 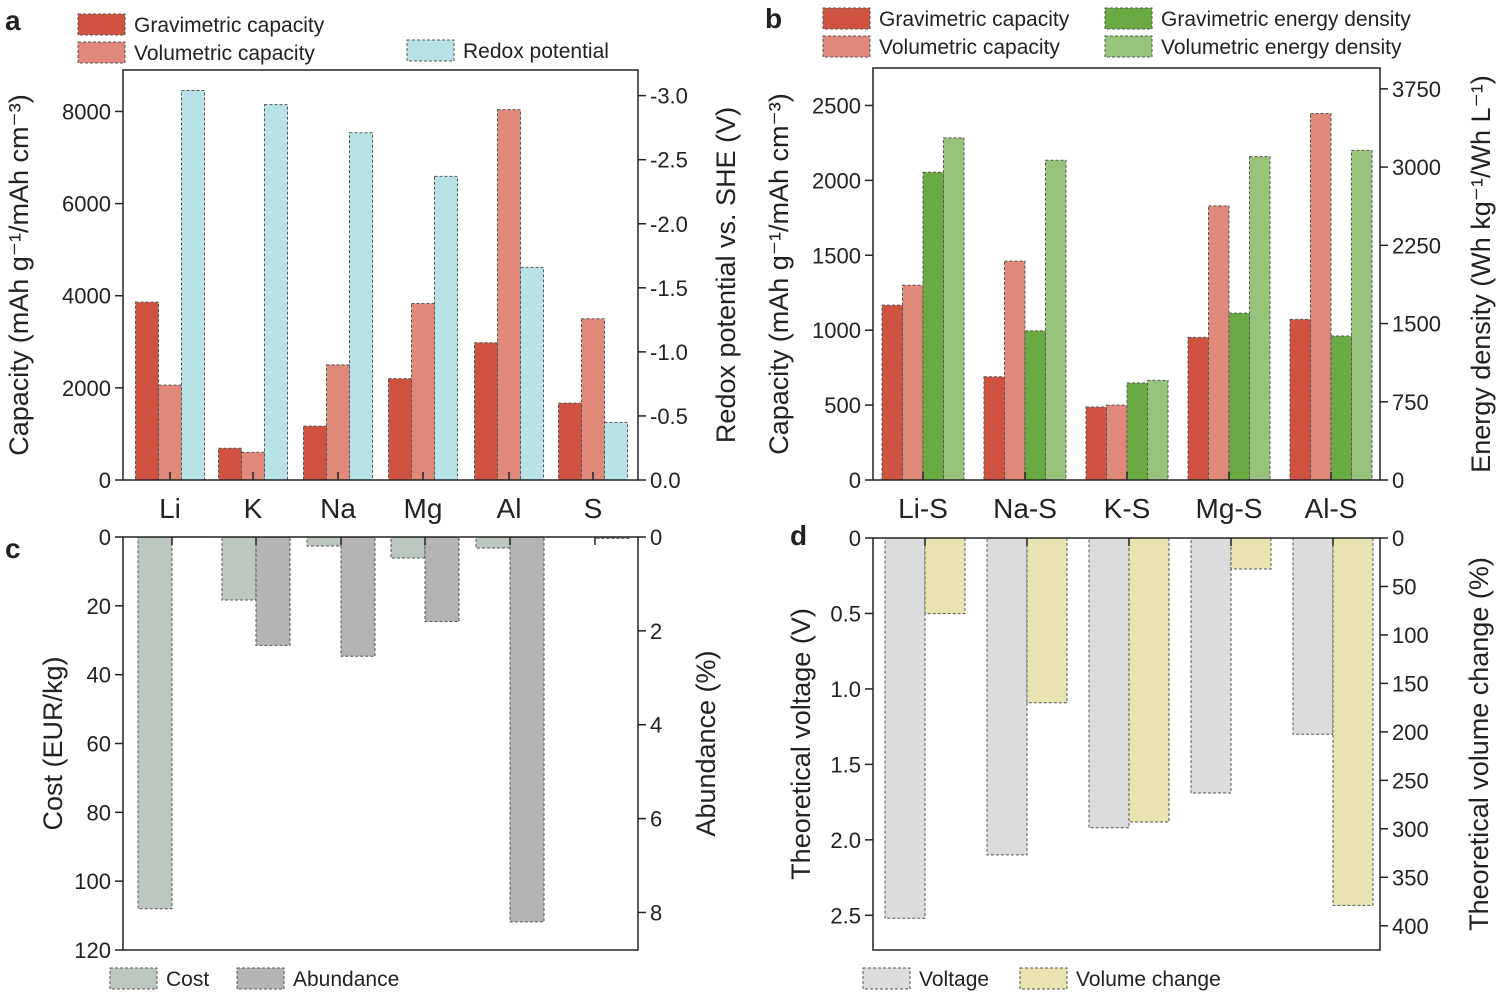 I want to click on y-tick-label-right: 4, so click(x=656, y=725).